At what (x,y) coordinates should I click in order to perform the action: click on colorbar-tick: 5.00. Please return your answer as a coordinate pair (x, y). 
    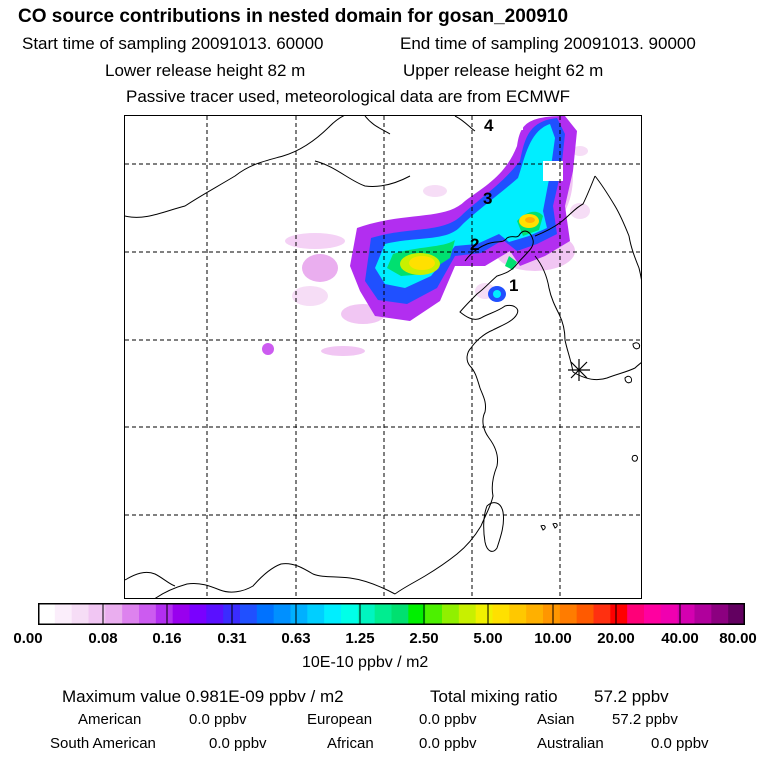
    Looking at the image, I should click on (488, 638).